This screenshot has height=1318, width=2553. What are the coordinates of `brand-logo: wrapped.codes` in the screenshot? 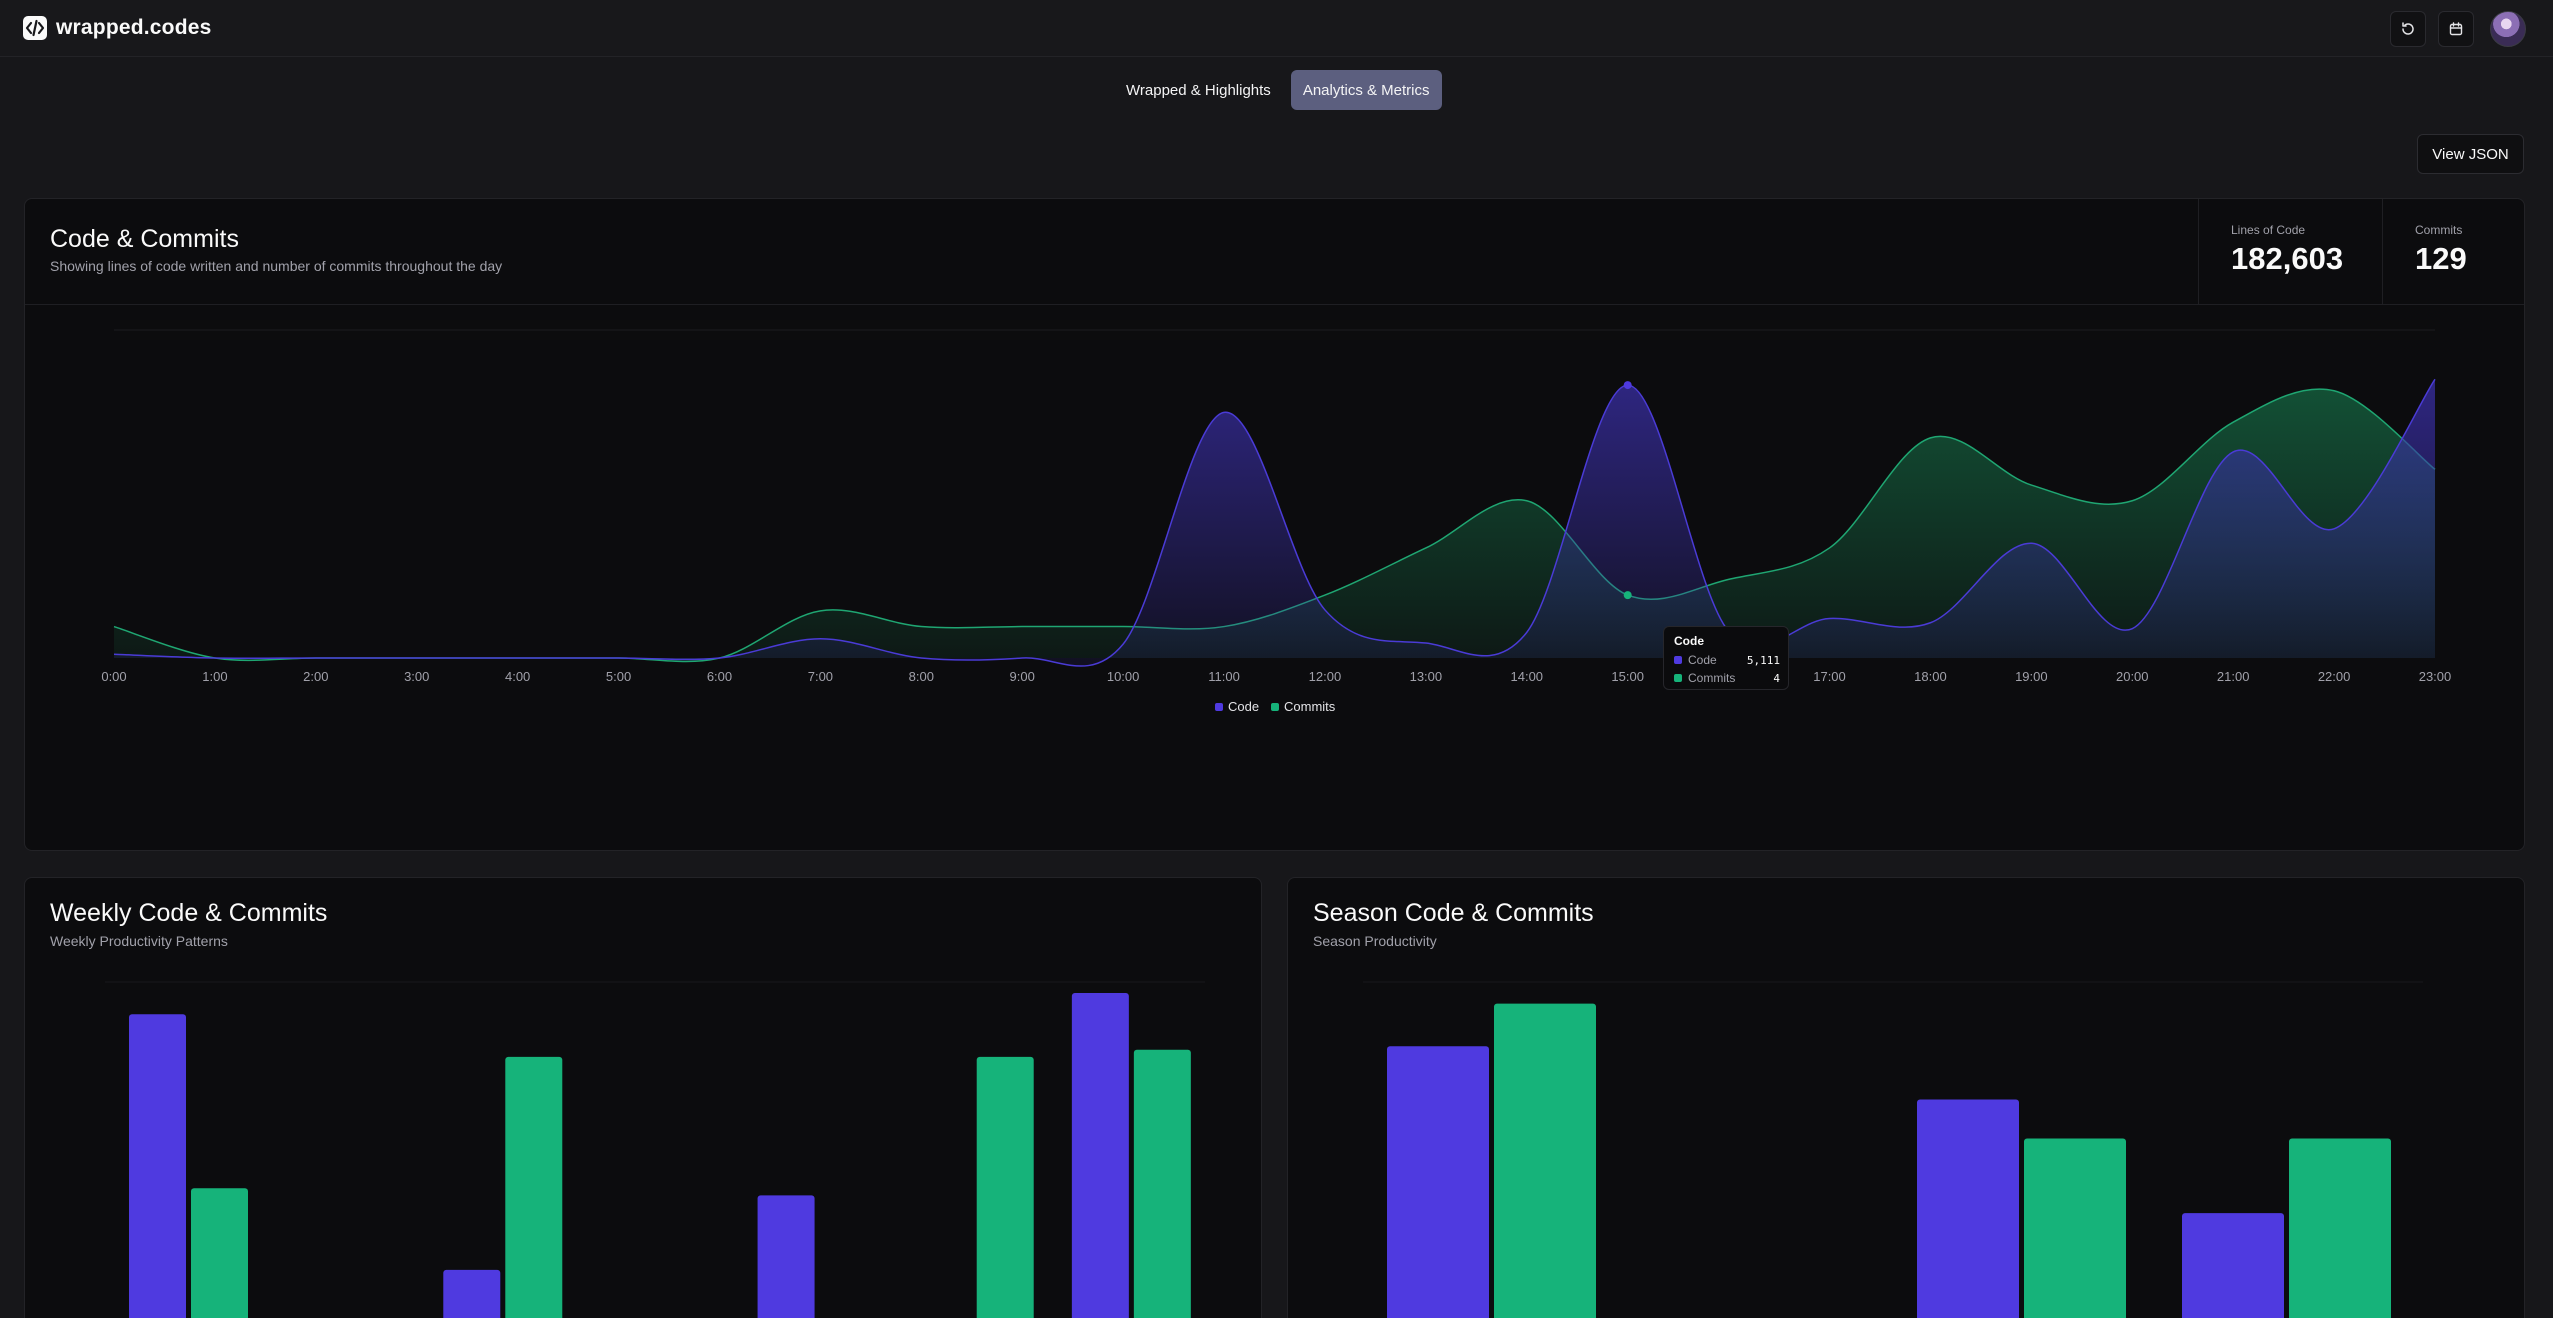 It's located at (116, 28).